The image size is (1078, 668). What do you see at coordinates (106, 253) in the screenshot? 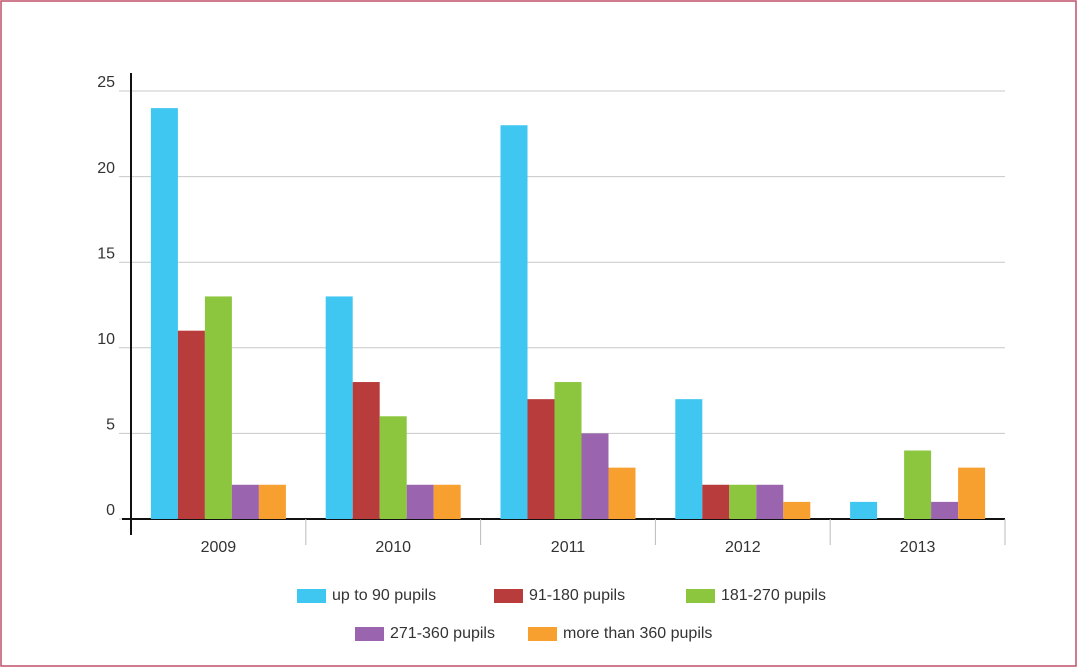
I see `y-tick-label: 15` at bounding box center [106, 253].